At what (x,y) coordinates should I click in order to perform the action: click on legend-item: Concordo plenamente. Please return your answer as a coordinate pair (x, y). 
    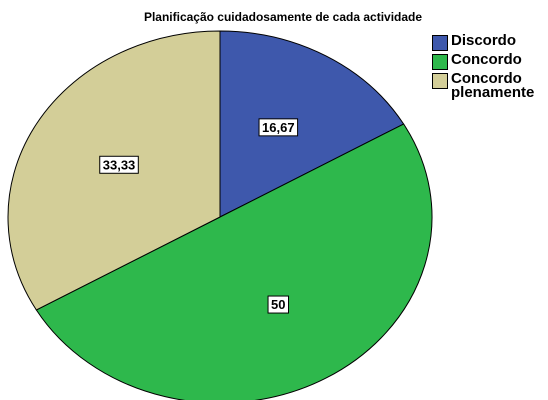
    Looking at the image, I should click on (490, 85).